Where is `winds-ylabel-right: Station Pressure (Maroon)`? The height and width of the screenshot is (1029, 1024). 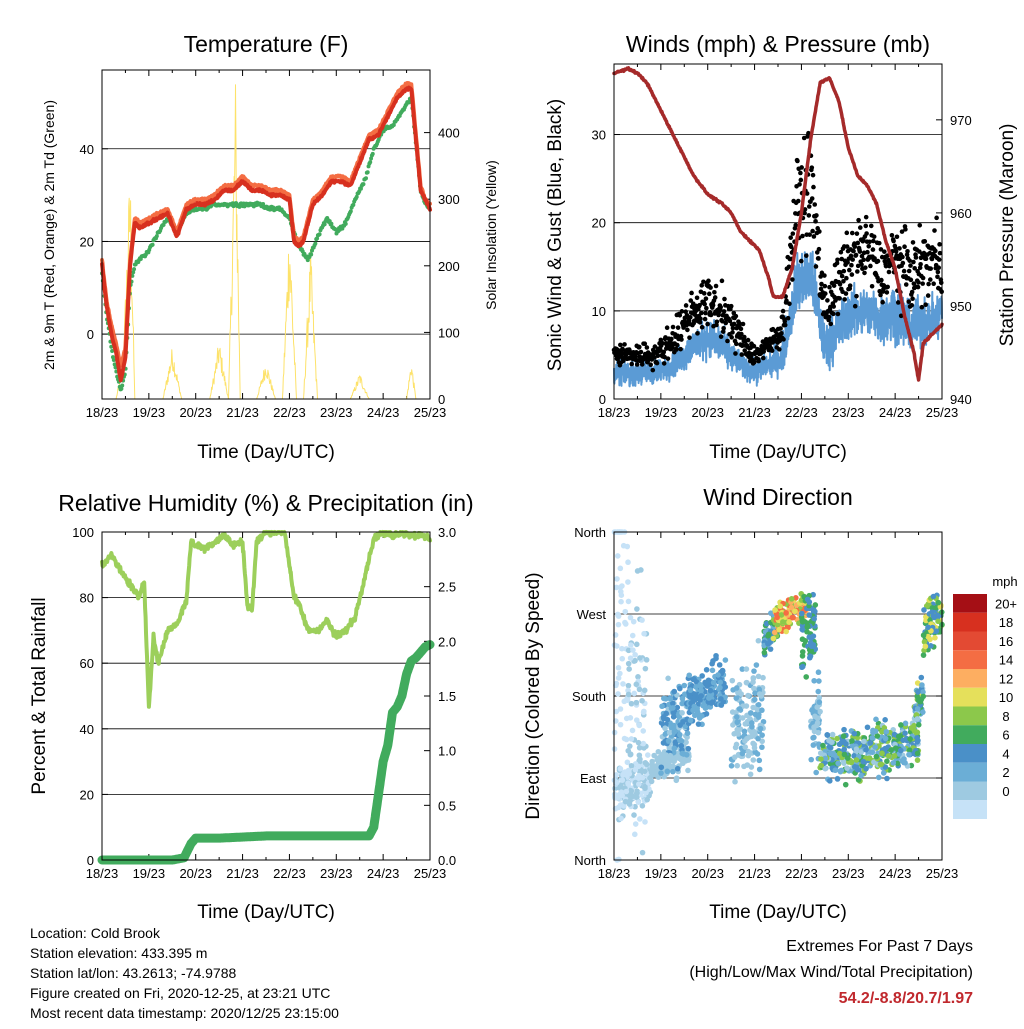
winds-ylabel-right: Station Pressure (Maroon) is located at coordinates (1007, 235).